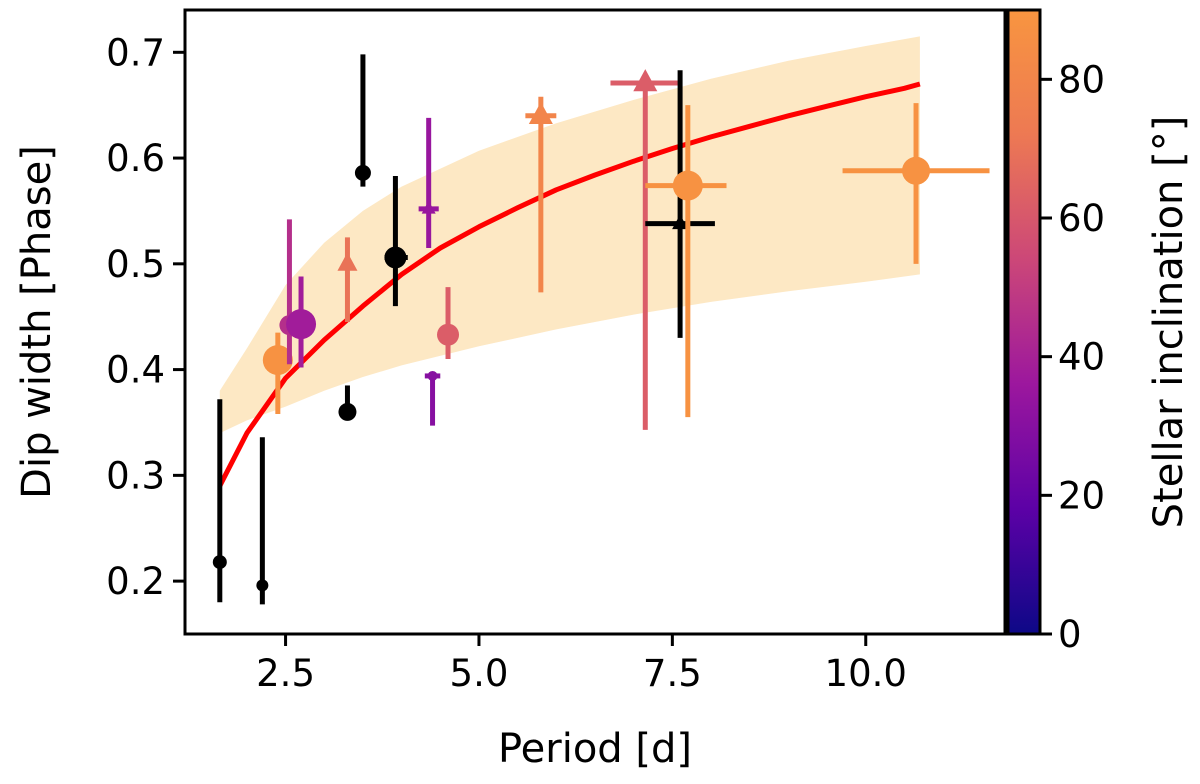 Image resolution: width=1200 pixels, height=784 pixels. What do you see at coordinates (135, 158) in the screenshot?
I see `y-tick-label: 0.6` at bounding box center [135, 158].